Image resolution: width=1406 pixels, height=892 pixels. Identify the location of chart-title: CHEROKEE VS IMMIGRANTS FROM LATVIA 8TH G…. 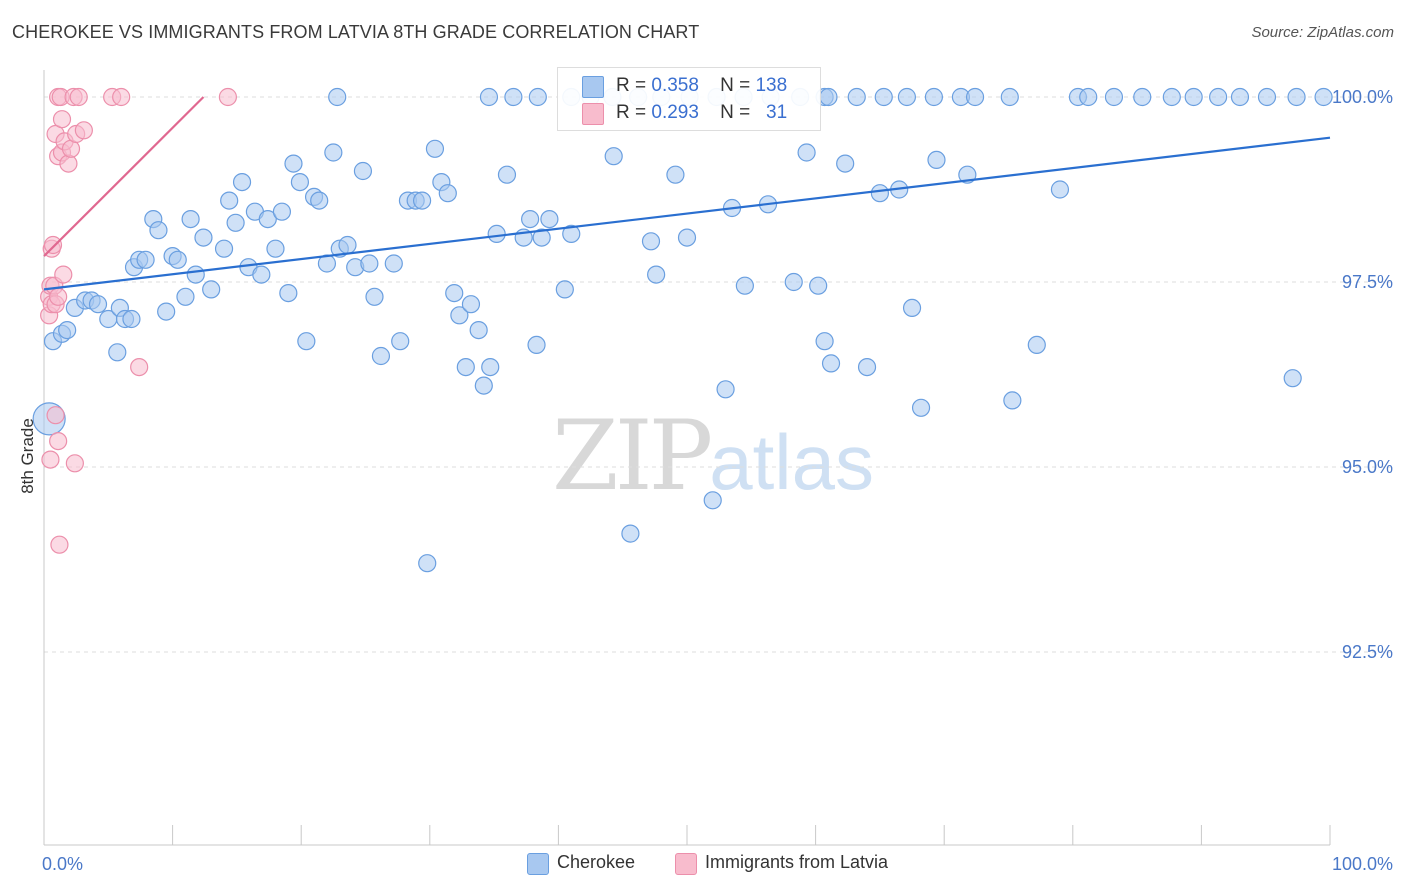
(356, 32).